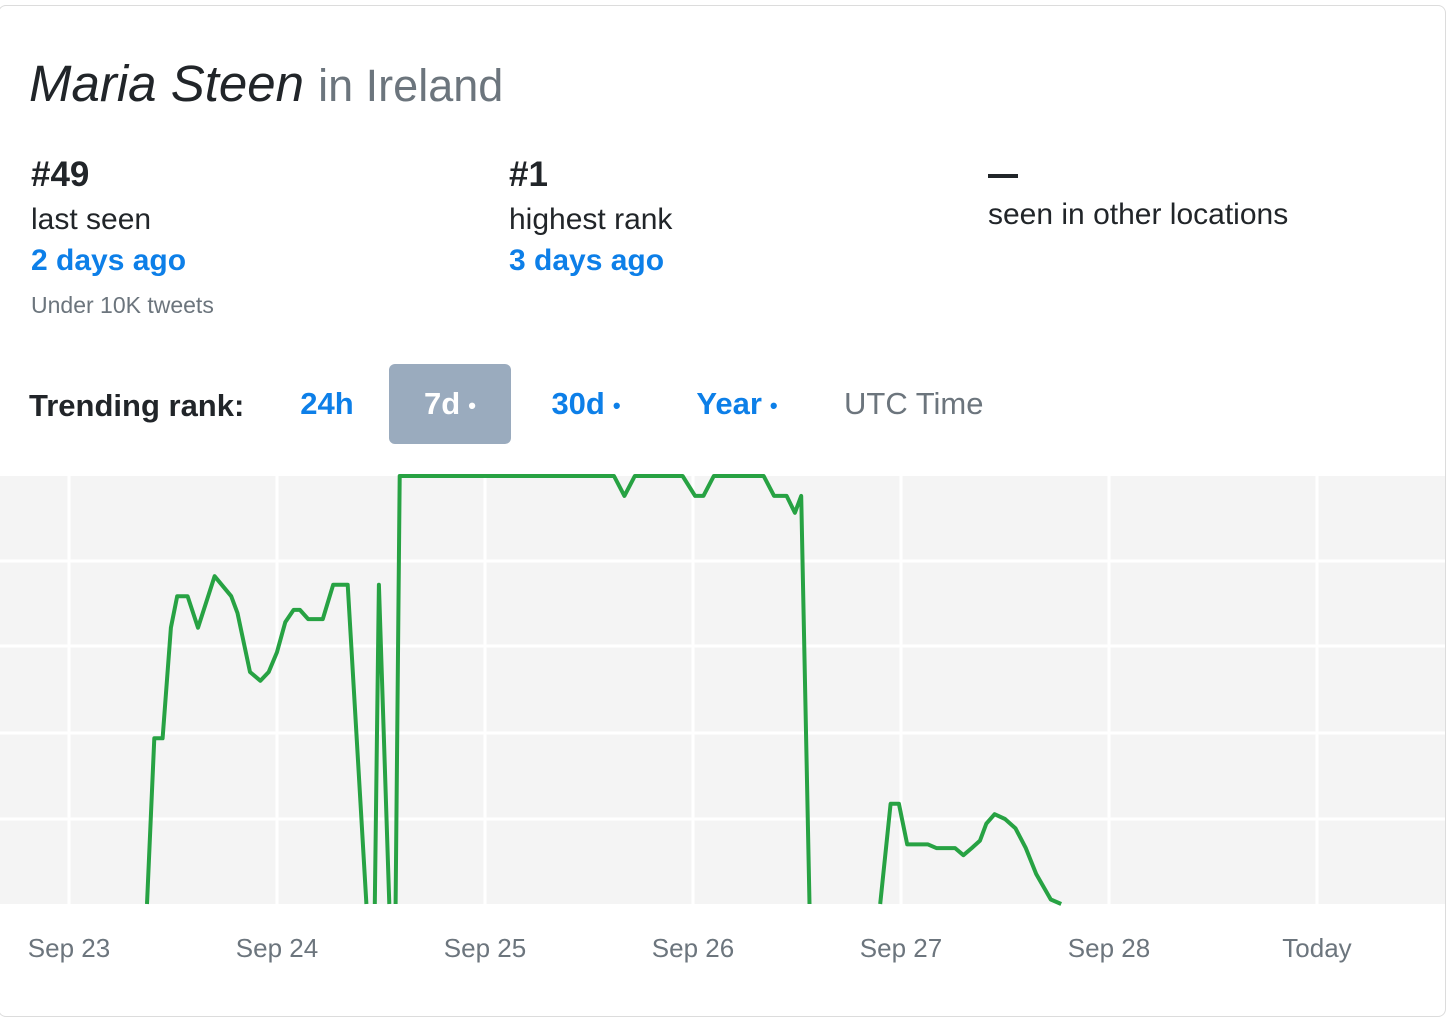 This screenshot has height=1017, width=1448. Describe the element at coordinates (411, 85) in the screenshot. I see `location-text: in Ireland` at that location.